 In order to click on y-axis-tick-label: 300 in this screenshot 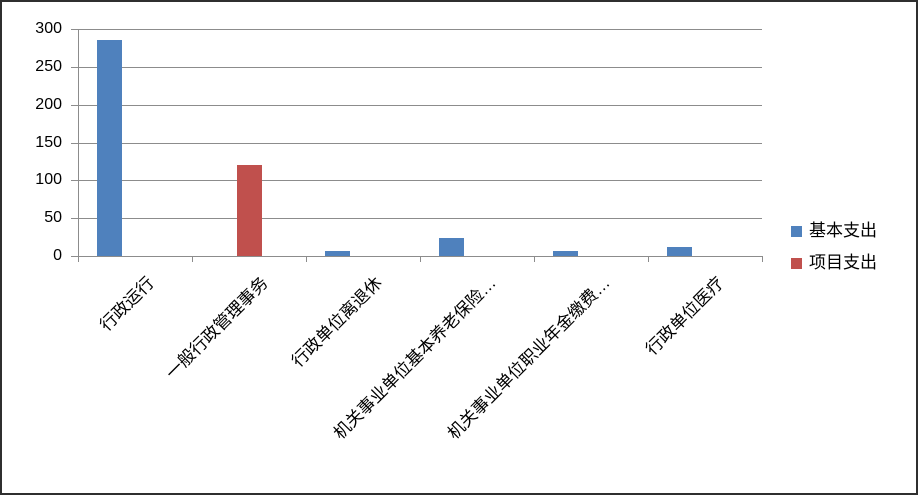, I will do `click(48, 28)`.